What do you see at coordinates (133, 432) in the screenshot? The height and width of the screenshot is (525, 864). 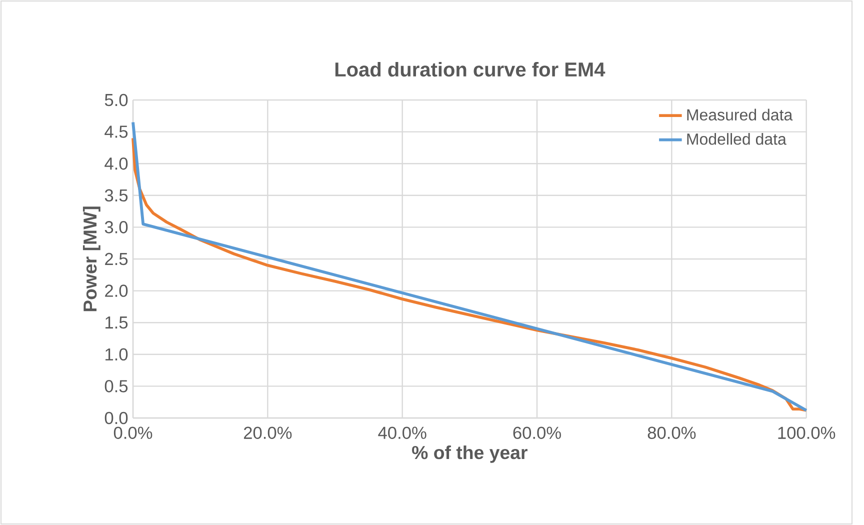 I see `x-tick-label: 0.0%` at bounding box center [133, 432].